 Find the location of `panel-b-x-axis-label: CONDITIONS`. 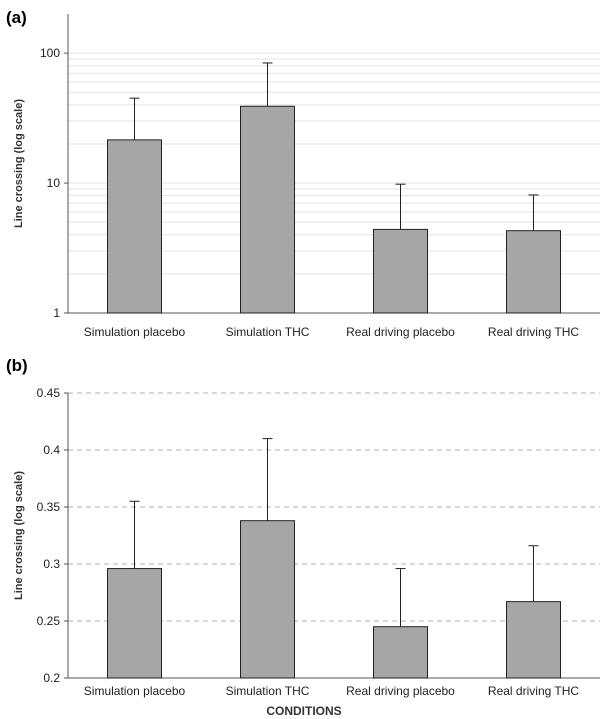

panel-b-x-axis-label: CONDITIONS is located at coordinates (303, 711).